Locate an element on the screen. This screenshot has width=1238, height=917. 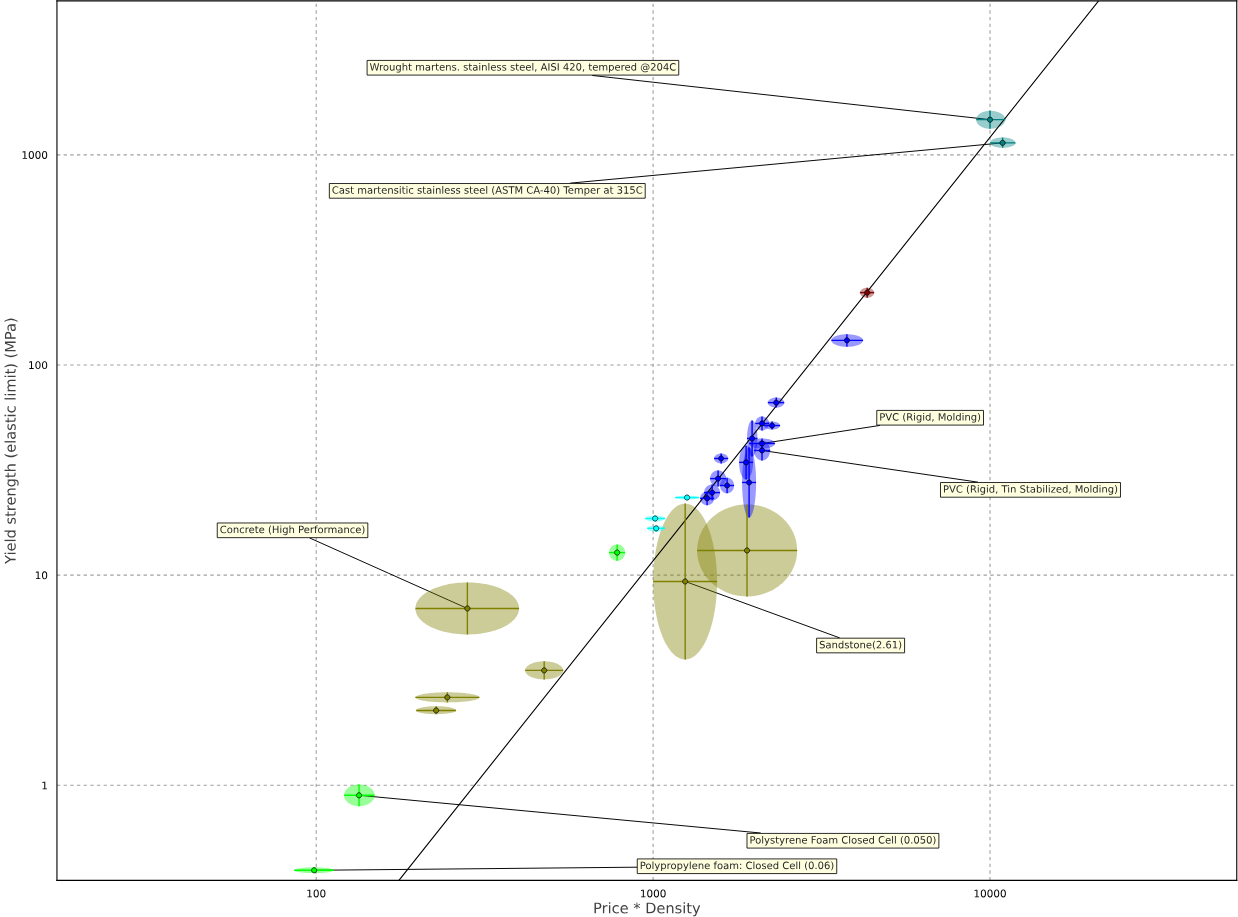
annotation: Polypropylene foam: Closed Cell (0.06) is located at coordinates (737, 866).